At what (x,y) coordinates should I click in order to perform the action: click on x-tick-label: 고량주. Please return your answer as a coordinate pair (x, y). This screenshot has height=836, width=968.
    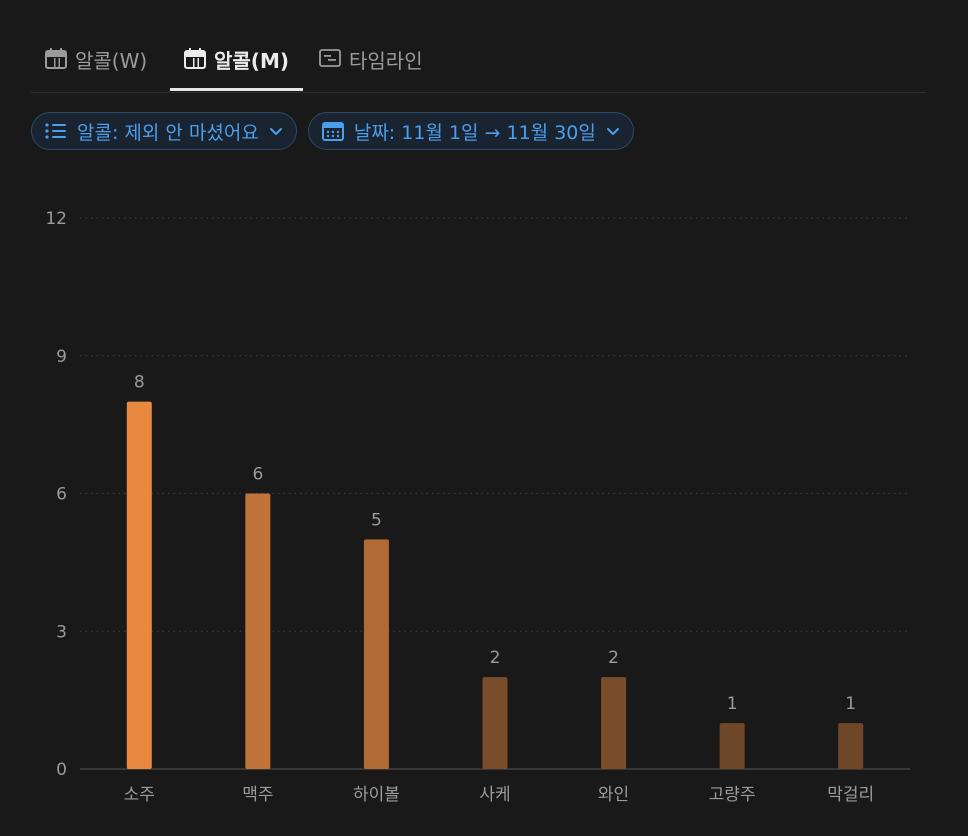
    Looking at the image, I should click on (732, 795).